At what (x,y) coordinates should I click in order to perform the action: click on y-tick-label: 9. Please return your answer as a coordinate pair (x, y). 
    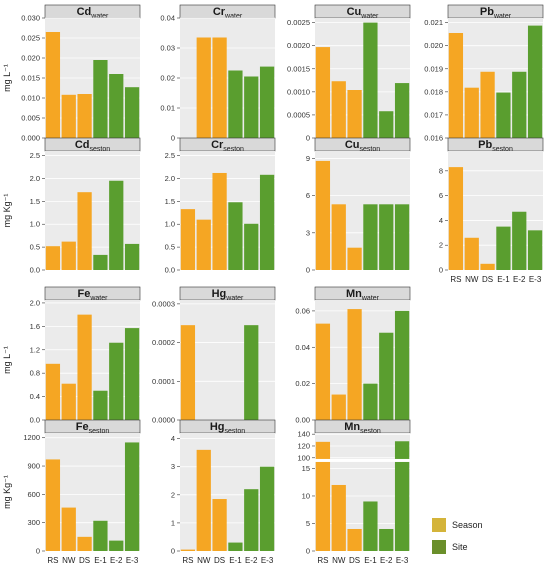
    Looking at the image, I should click on (308, 158).